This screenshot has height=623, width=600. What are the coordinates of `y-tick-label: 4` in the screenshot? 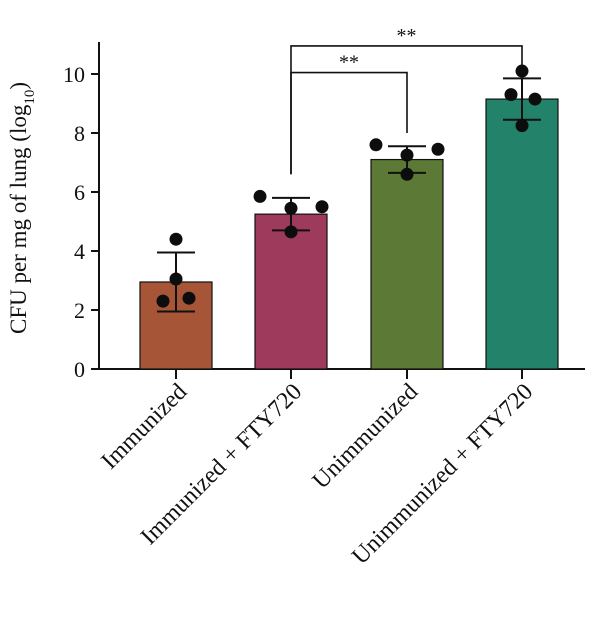 It's located at (79, 251).